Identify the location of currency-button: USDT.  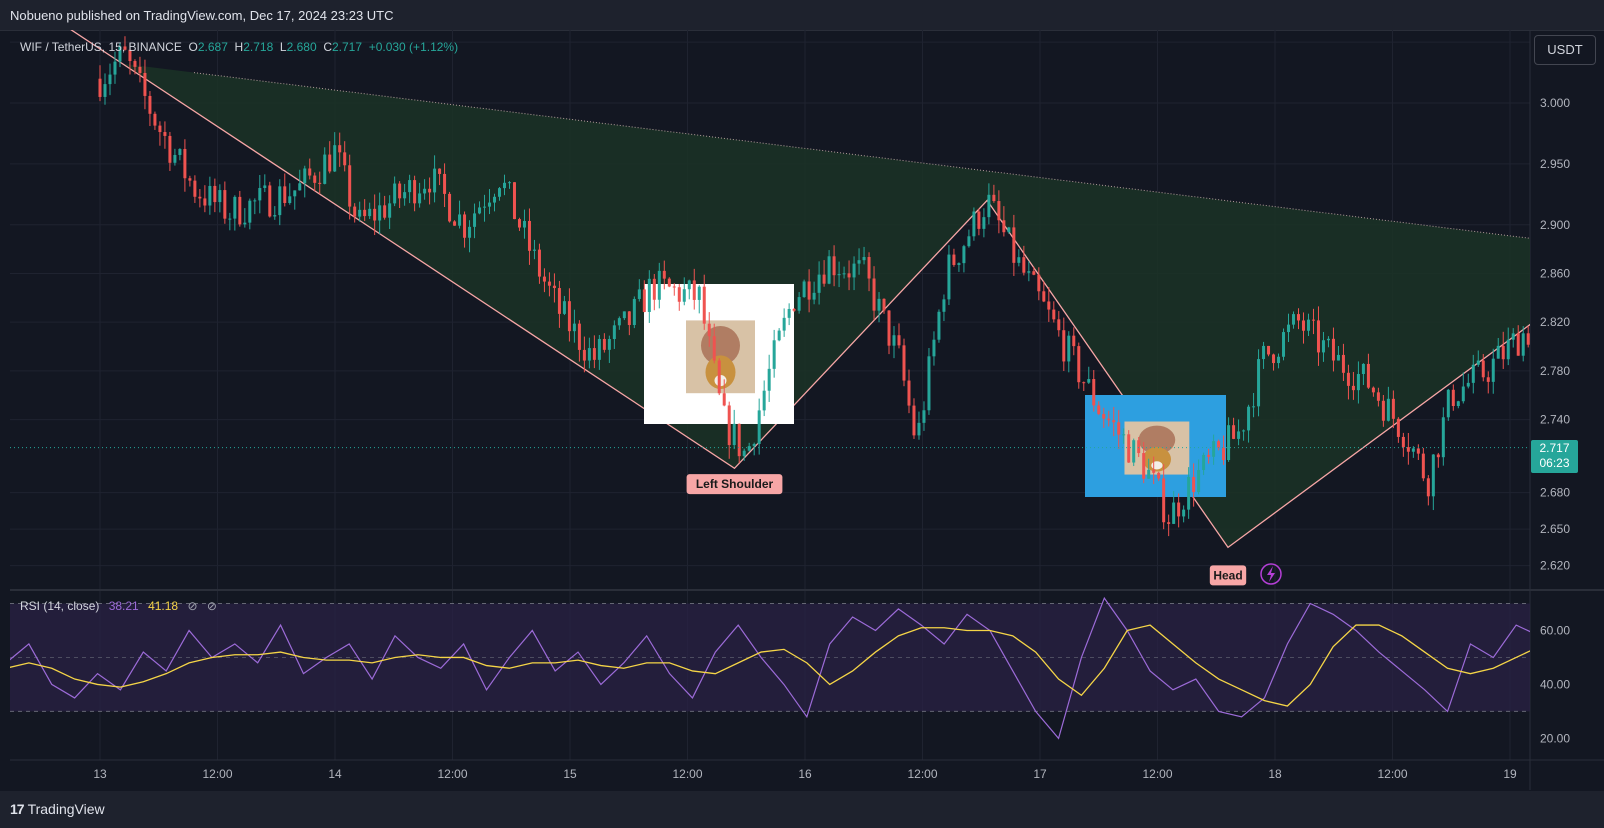
(1565, 50).